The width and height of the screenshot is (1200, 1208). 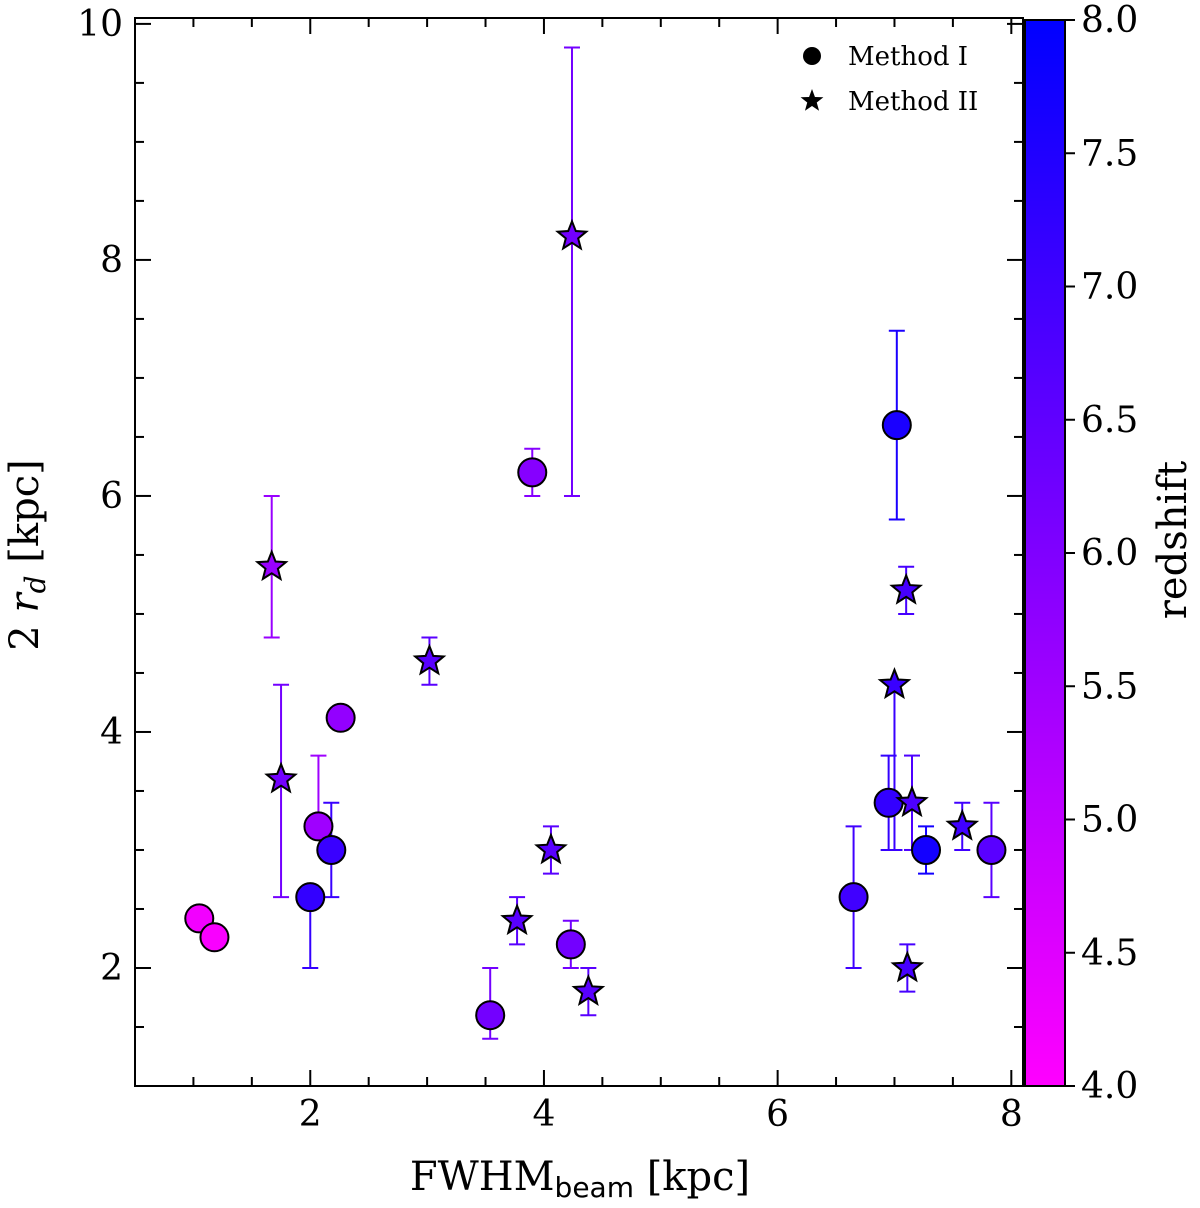 What do you see at coordinates (889, 79) in the screenshot?
I see `legend: Method I Method II` at bounding box center [889, 79].